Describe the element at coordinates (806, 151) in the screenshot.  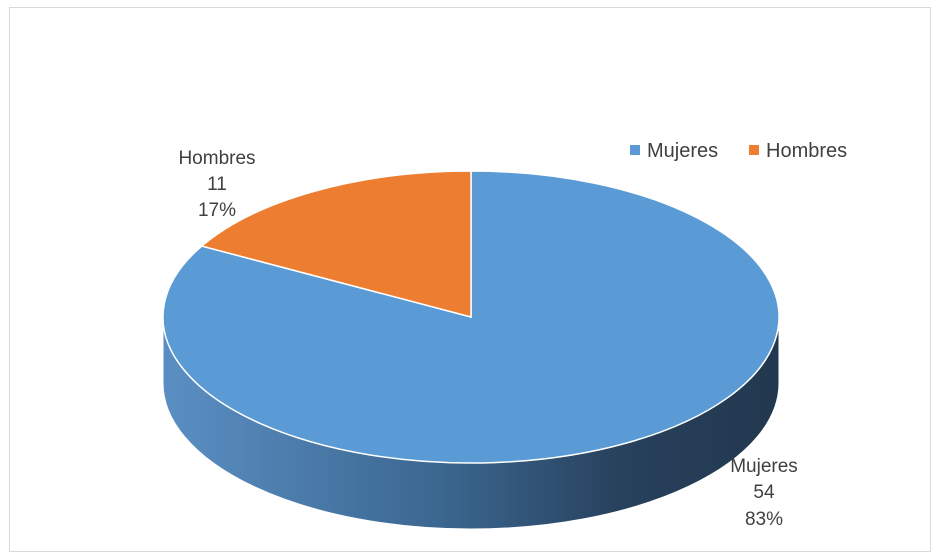
I see `legend-label-hombres: Hombres` at that location.